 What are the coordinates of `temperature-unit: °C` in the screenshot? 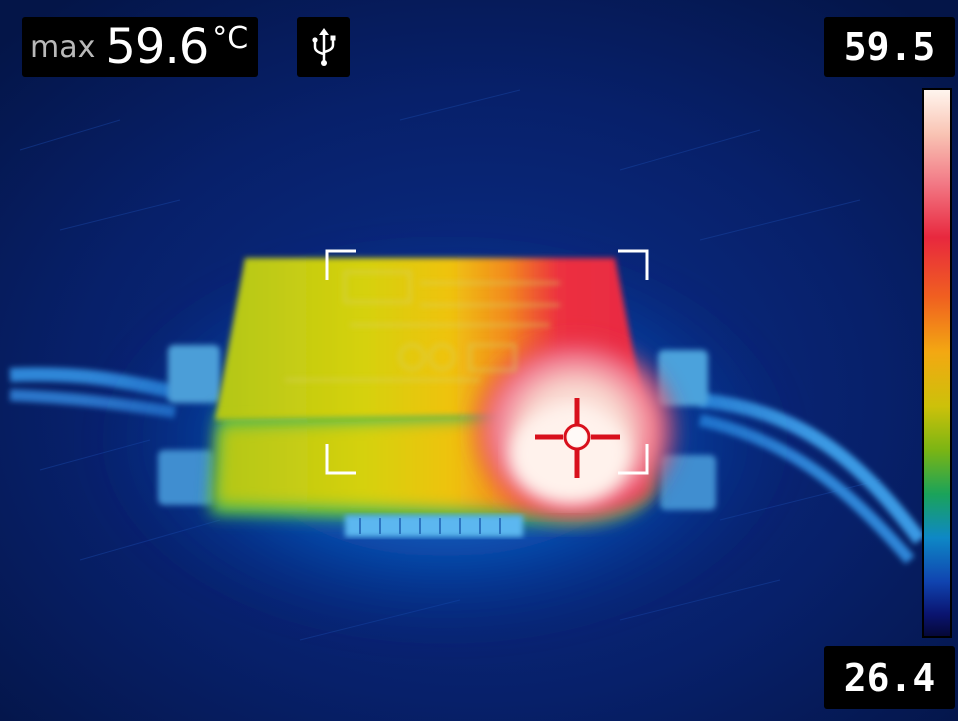 It's located at (230, 38).